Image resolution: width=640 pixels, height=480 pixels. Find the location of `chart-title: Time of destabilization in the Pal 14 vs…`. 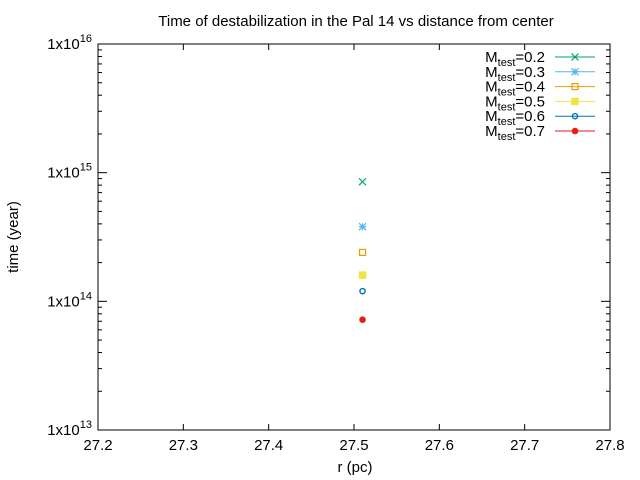

chart-title: Time of destabilization in the Pal 14 vs… is located at coordinates (355, 21).